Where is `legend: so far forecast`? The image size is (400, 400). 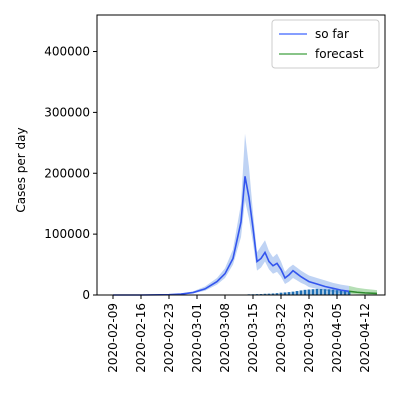
legend: so far forecast is located at coordinates (325, 44).